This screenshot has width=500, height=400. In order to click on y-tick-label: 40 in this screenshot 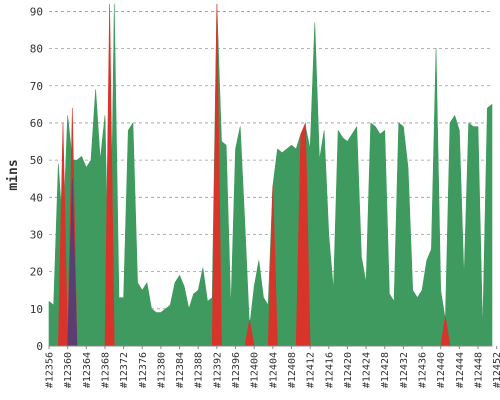, I will do `click(36, 197)`.